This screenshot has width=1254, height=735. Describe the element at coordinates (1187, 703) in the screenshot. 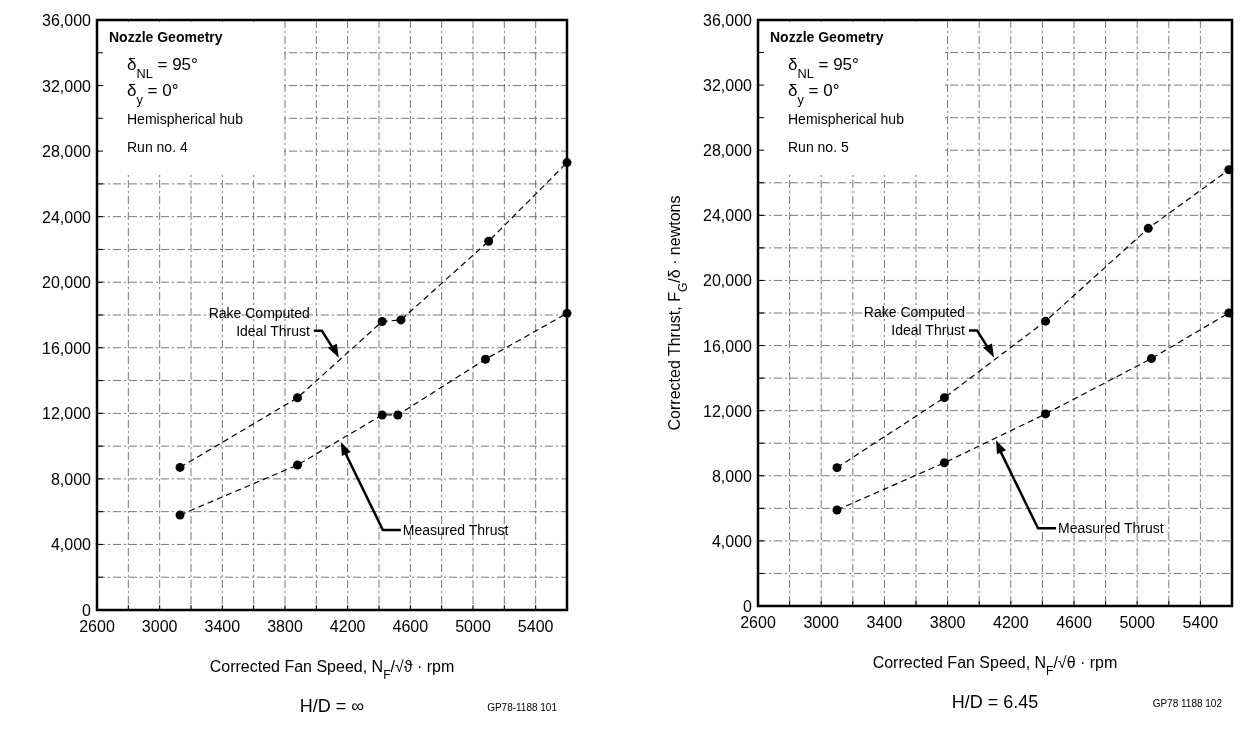

I see `text: GP78 1188 102` at that location.